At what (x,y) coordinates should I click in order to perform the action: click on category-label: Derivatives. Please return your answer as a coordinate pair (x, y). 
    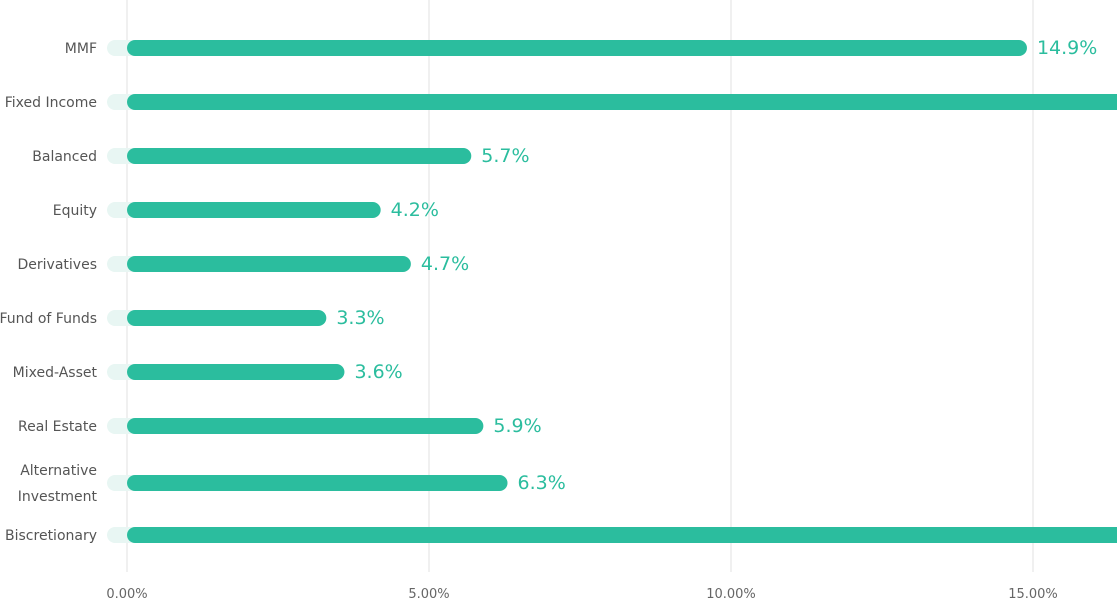
    Looking at the image, I should click on (57, 265).